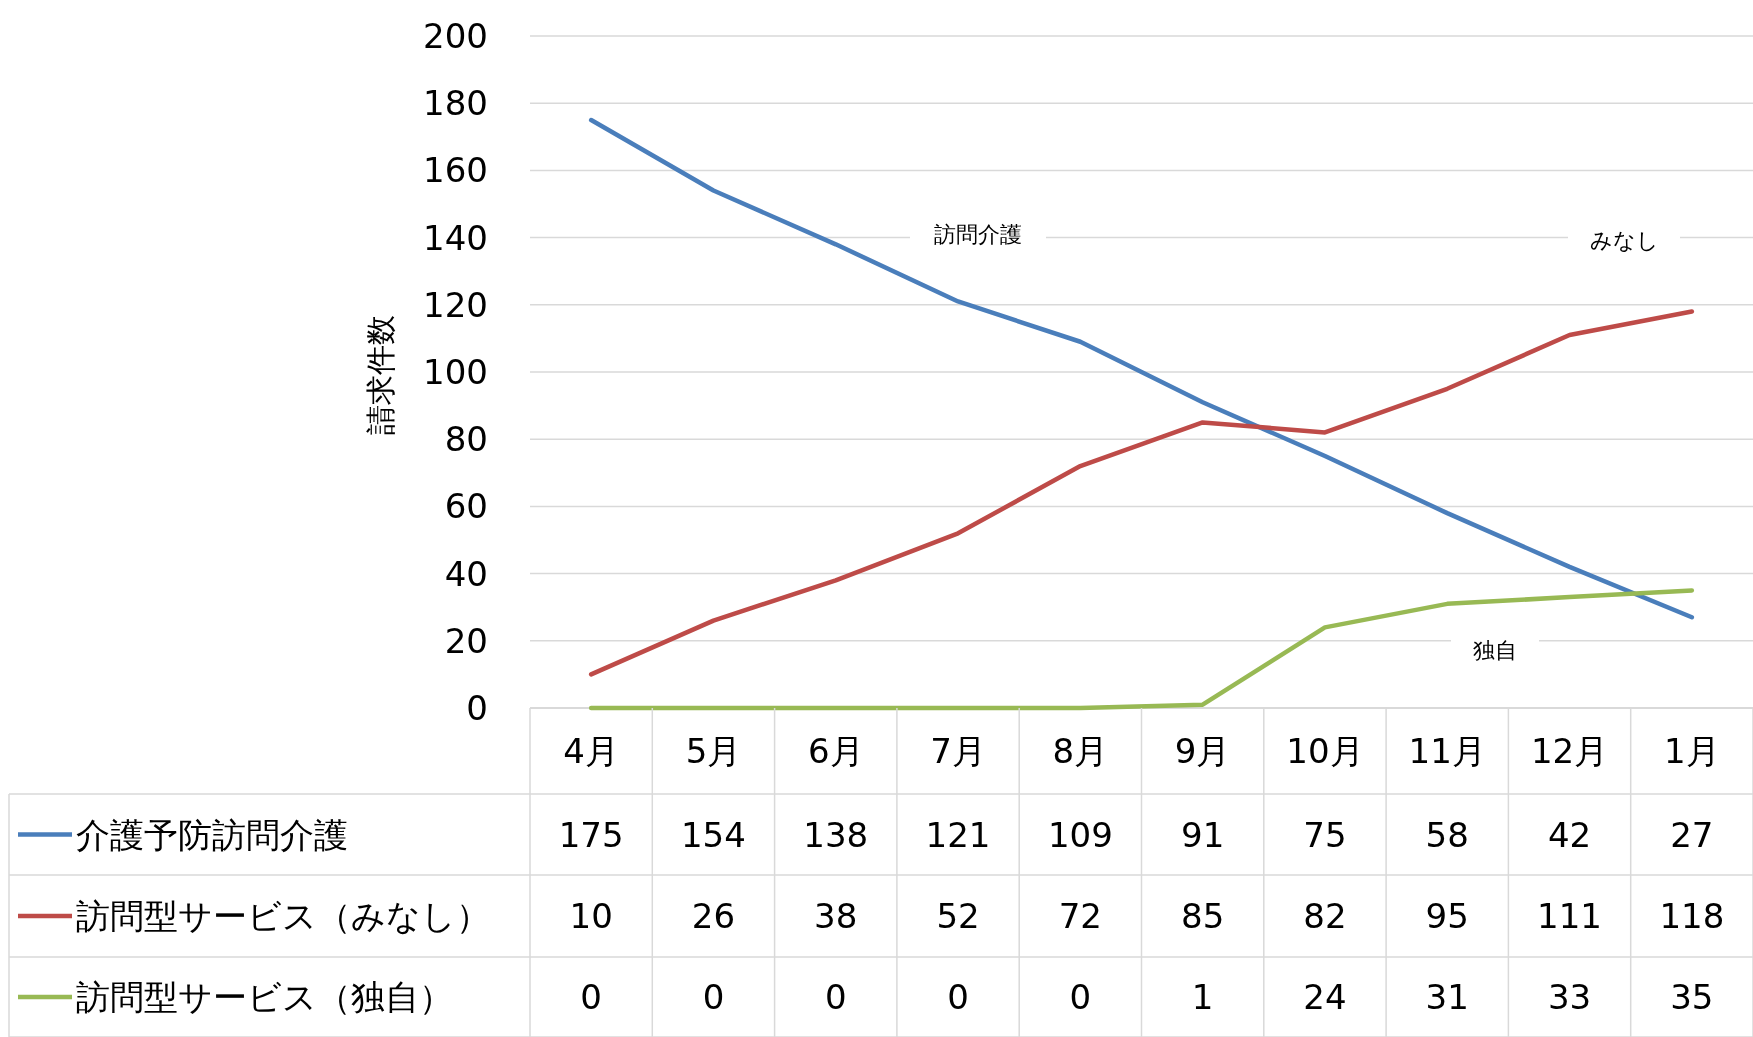  I want to click on y-tick-label: 160, so click(455, 170).